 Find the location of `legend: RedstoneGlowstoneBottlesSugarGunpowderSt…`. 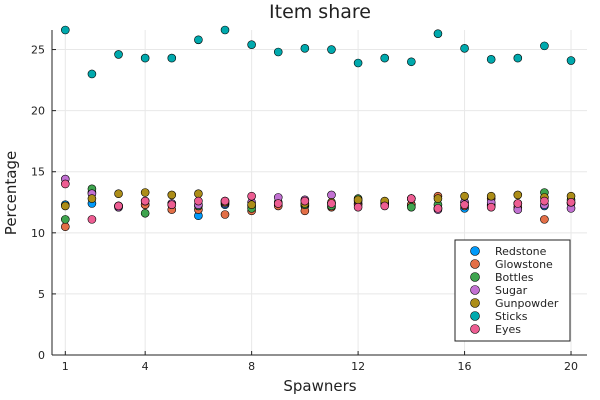

legend: RedstoneGlowstoneBottlesSugarGunpowderSt… is located at coordinates (512, 290).